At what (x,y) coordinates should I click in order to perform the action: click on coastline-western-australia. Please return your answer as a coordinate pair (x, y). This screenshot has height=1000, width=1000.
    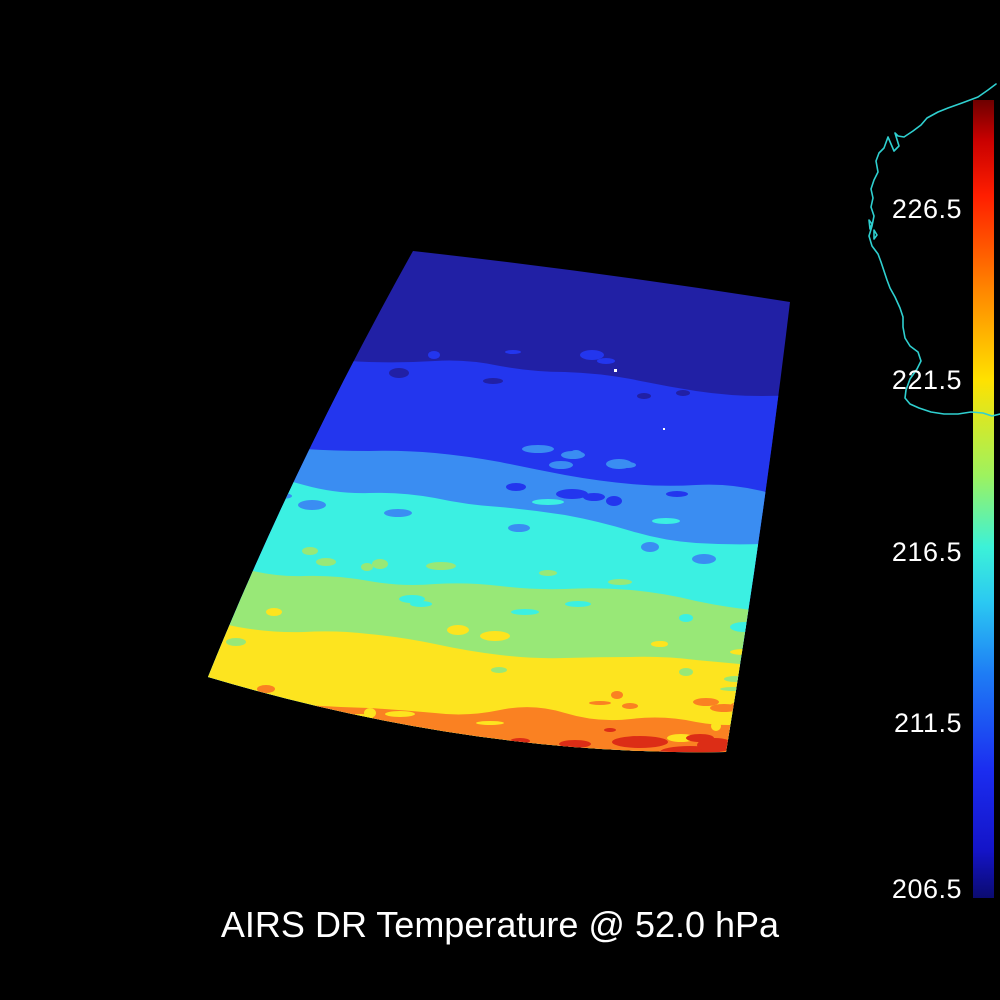
    Looking at the image, I should click on (934, 250).